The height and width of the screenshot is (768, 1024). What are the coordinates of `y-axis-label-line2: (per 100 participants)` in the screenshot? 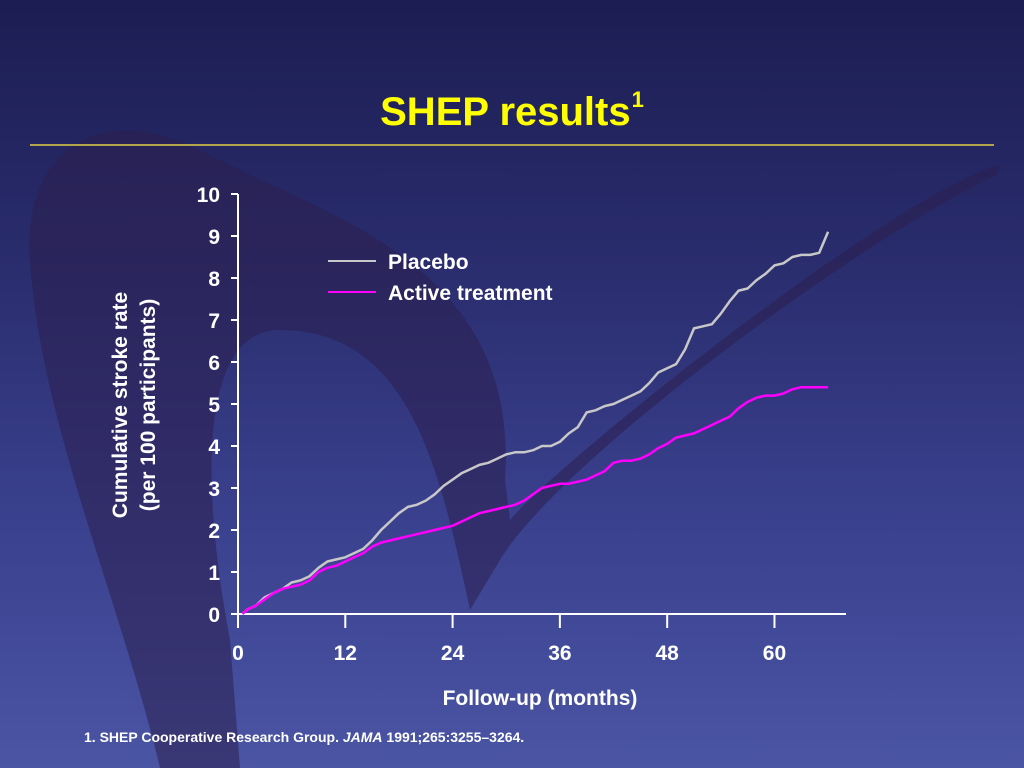 It's located at (148, 405).